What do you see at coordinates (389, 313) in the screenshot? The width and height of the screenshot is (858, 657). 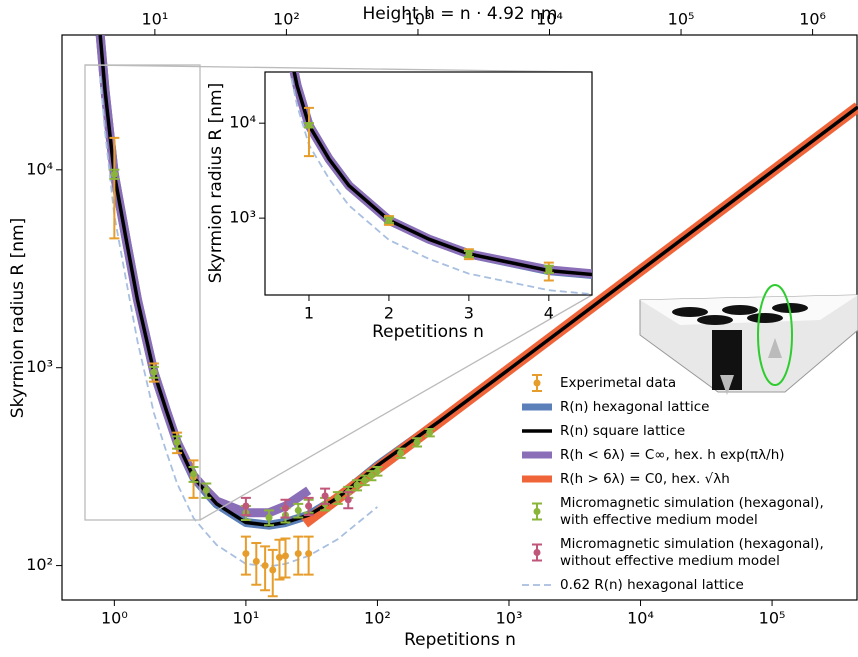 I see `x-tick-label: 2` at bounding box center [389, 313].